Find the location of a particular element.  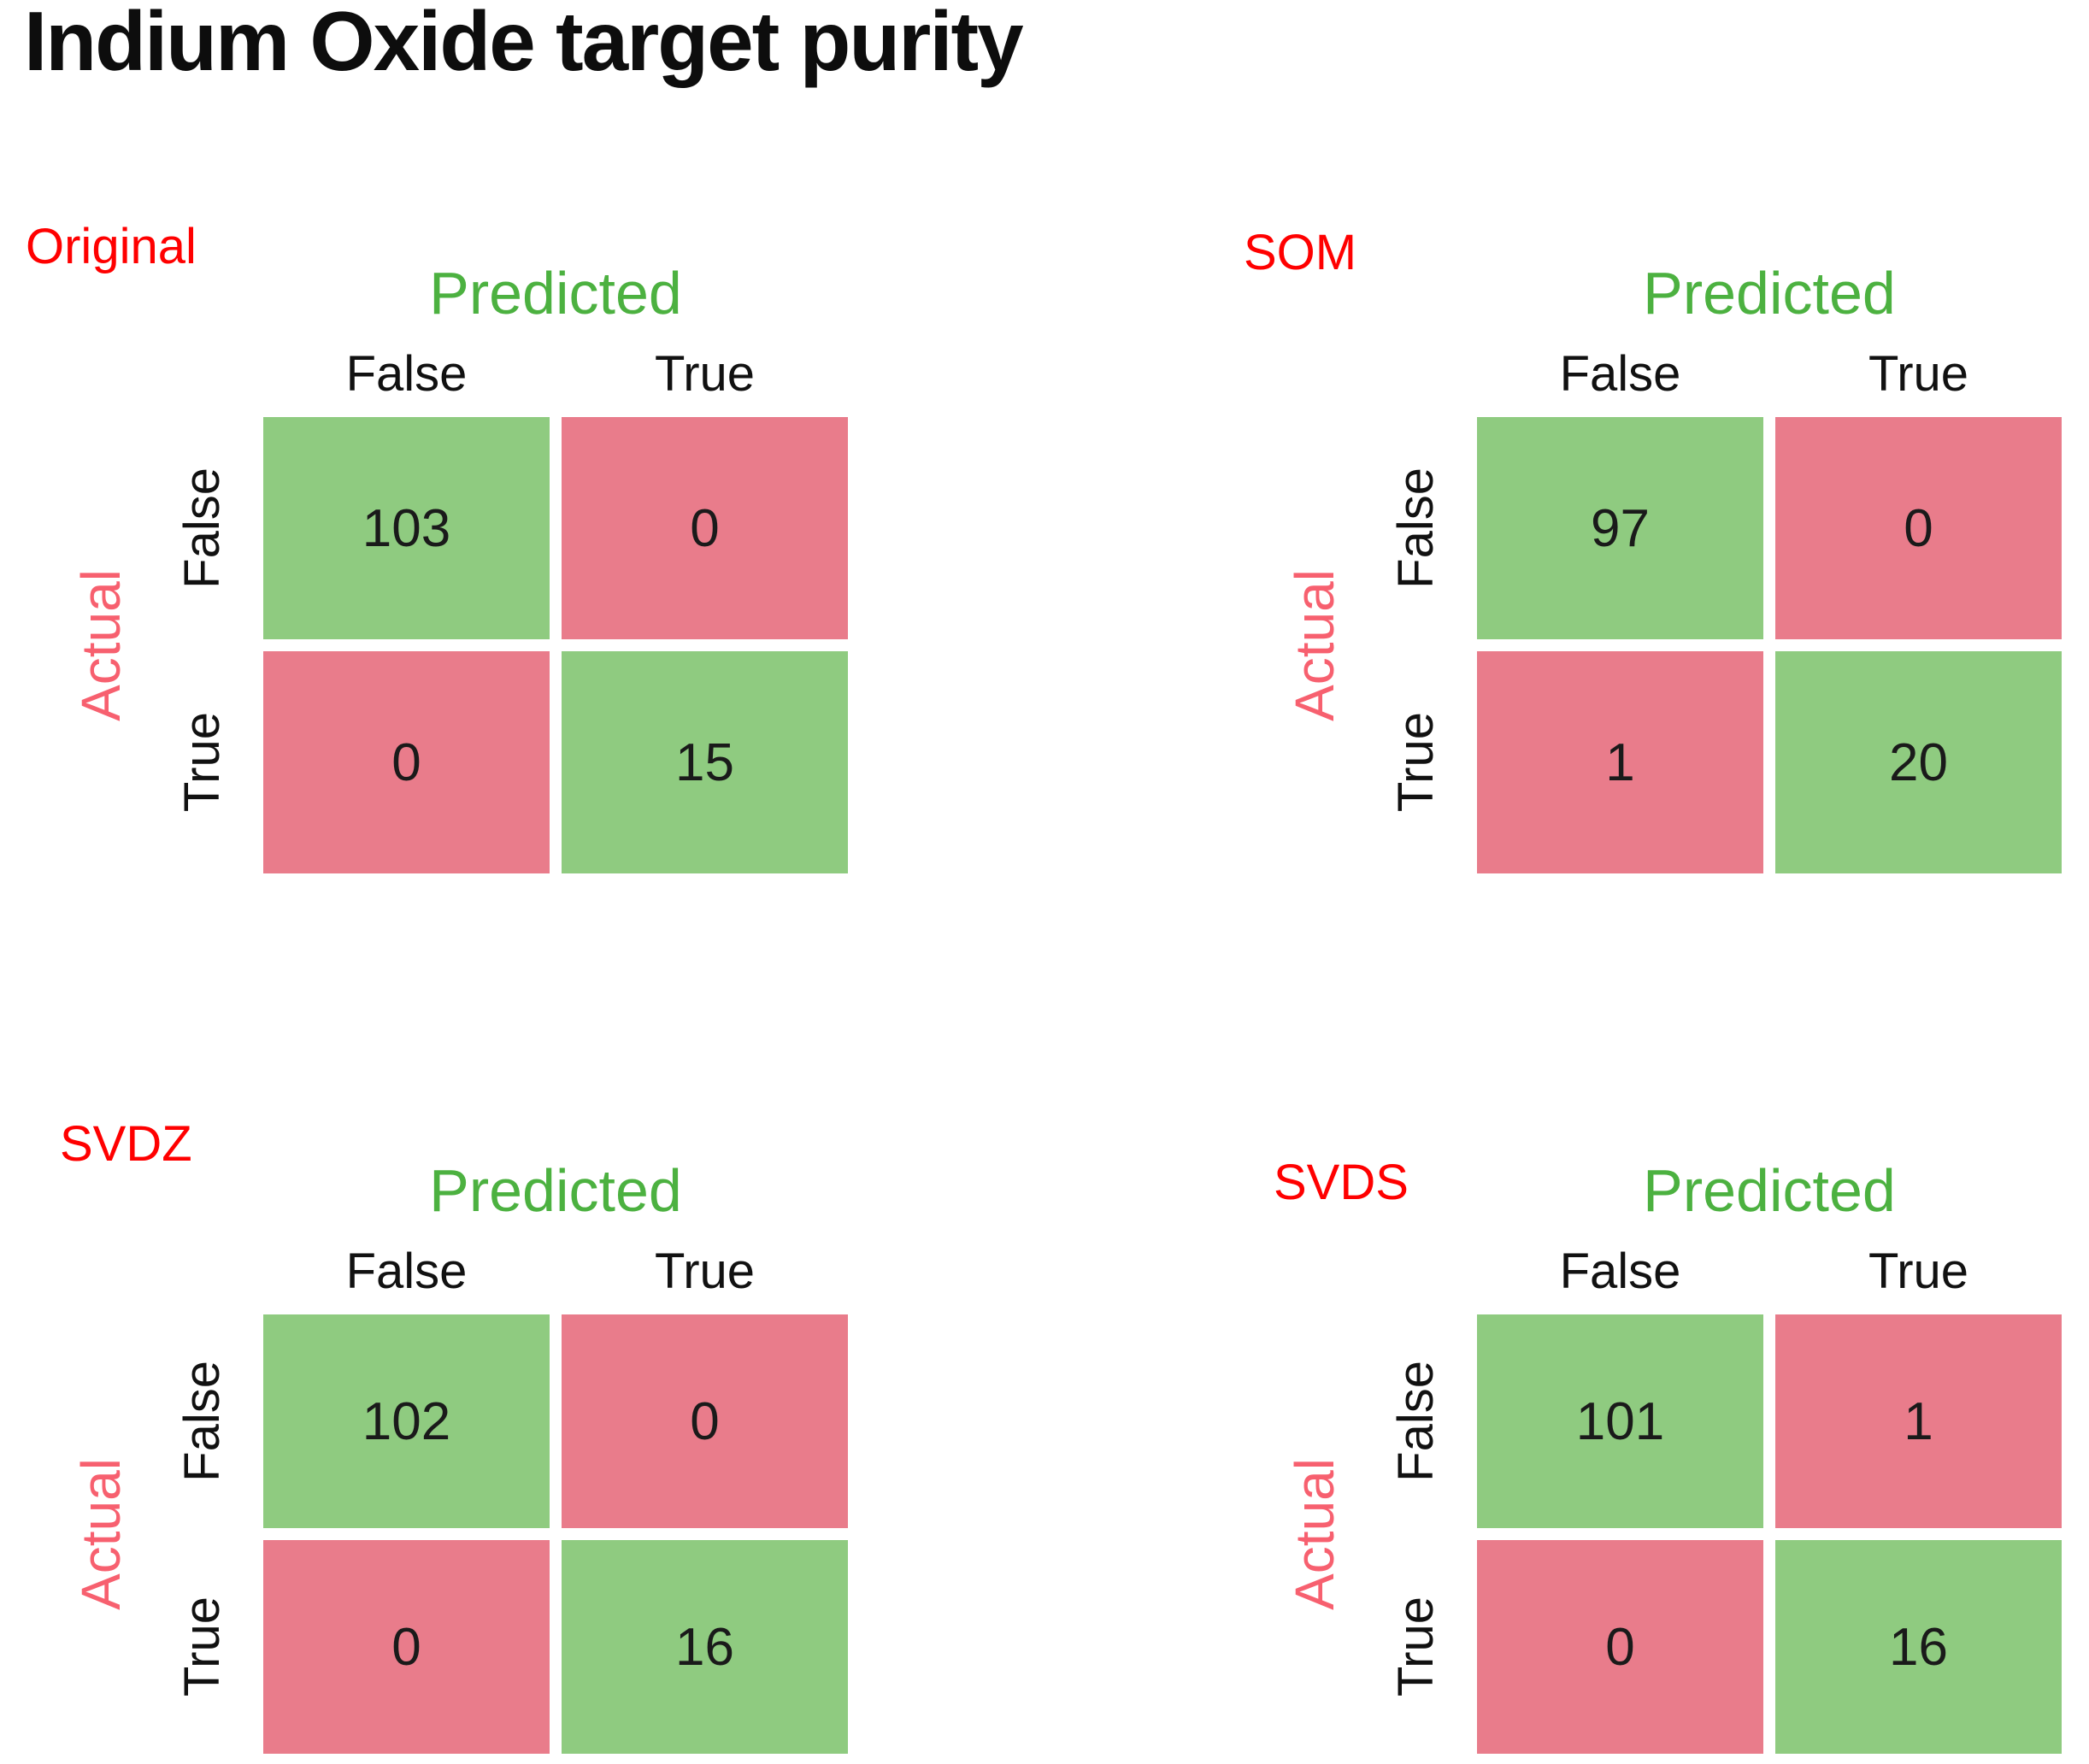

cell-true-negative: 97 is located at coordinates (1620, 528).